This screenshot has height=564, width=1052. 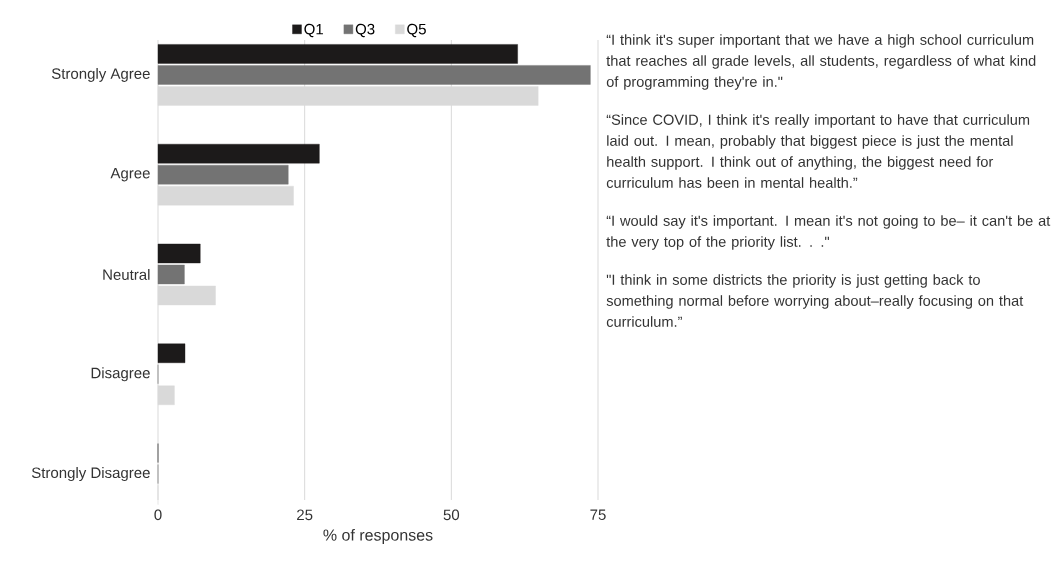 What do you see at coordinates (451, 515) in the screenshot?
I see `x-tick-label: 50` at bounding box center [451, 515].